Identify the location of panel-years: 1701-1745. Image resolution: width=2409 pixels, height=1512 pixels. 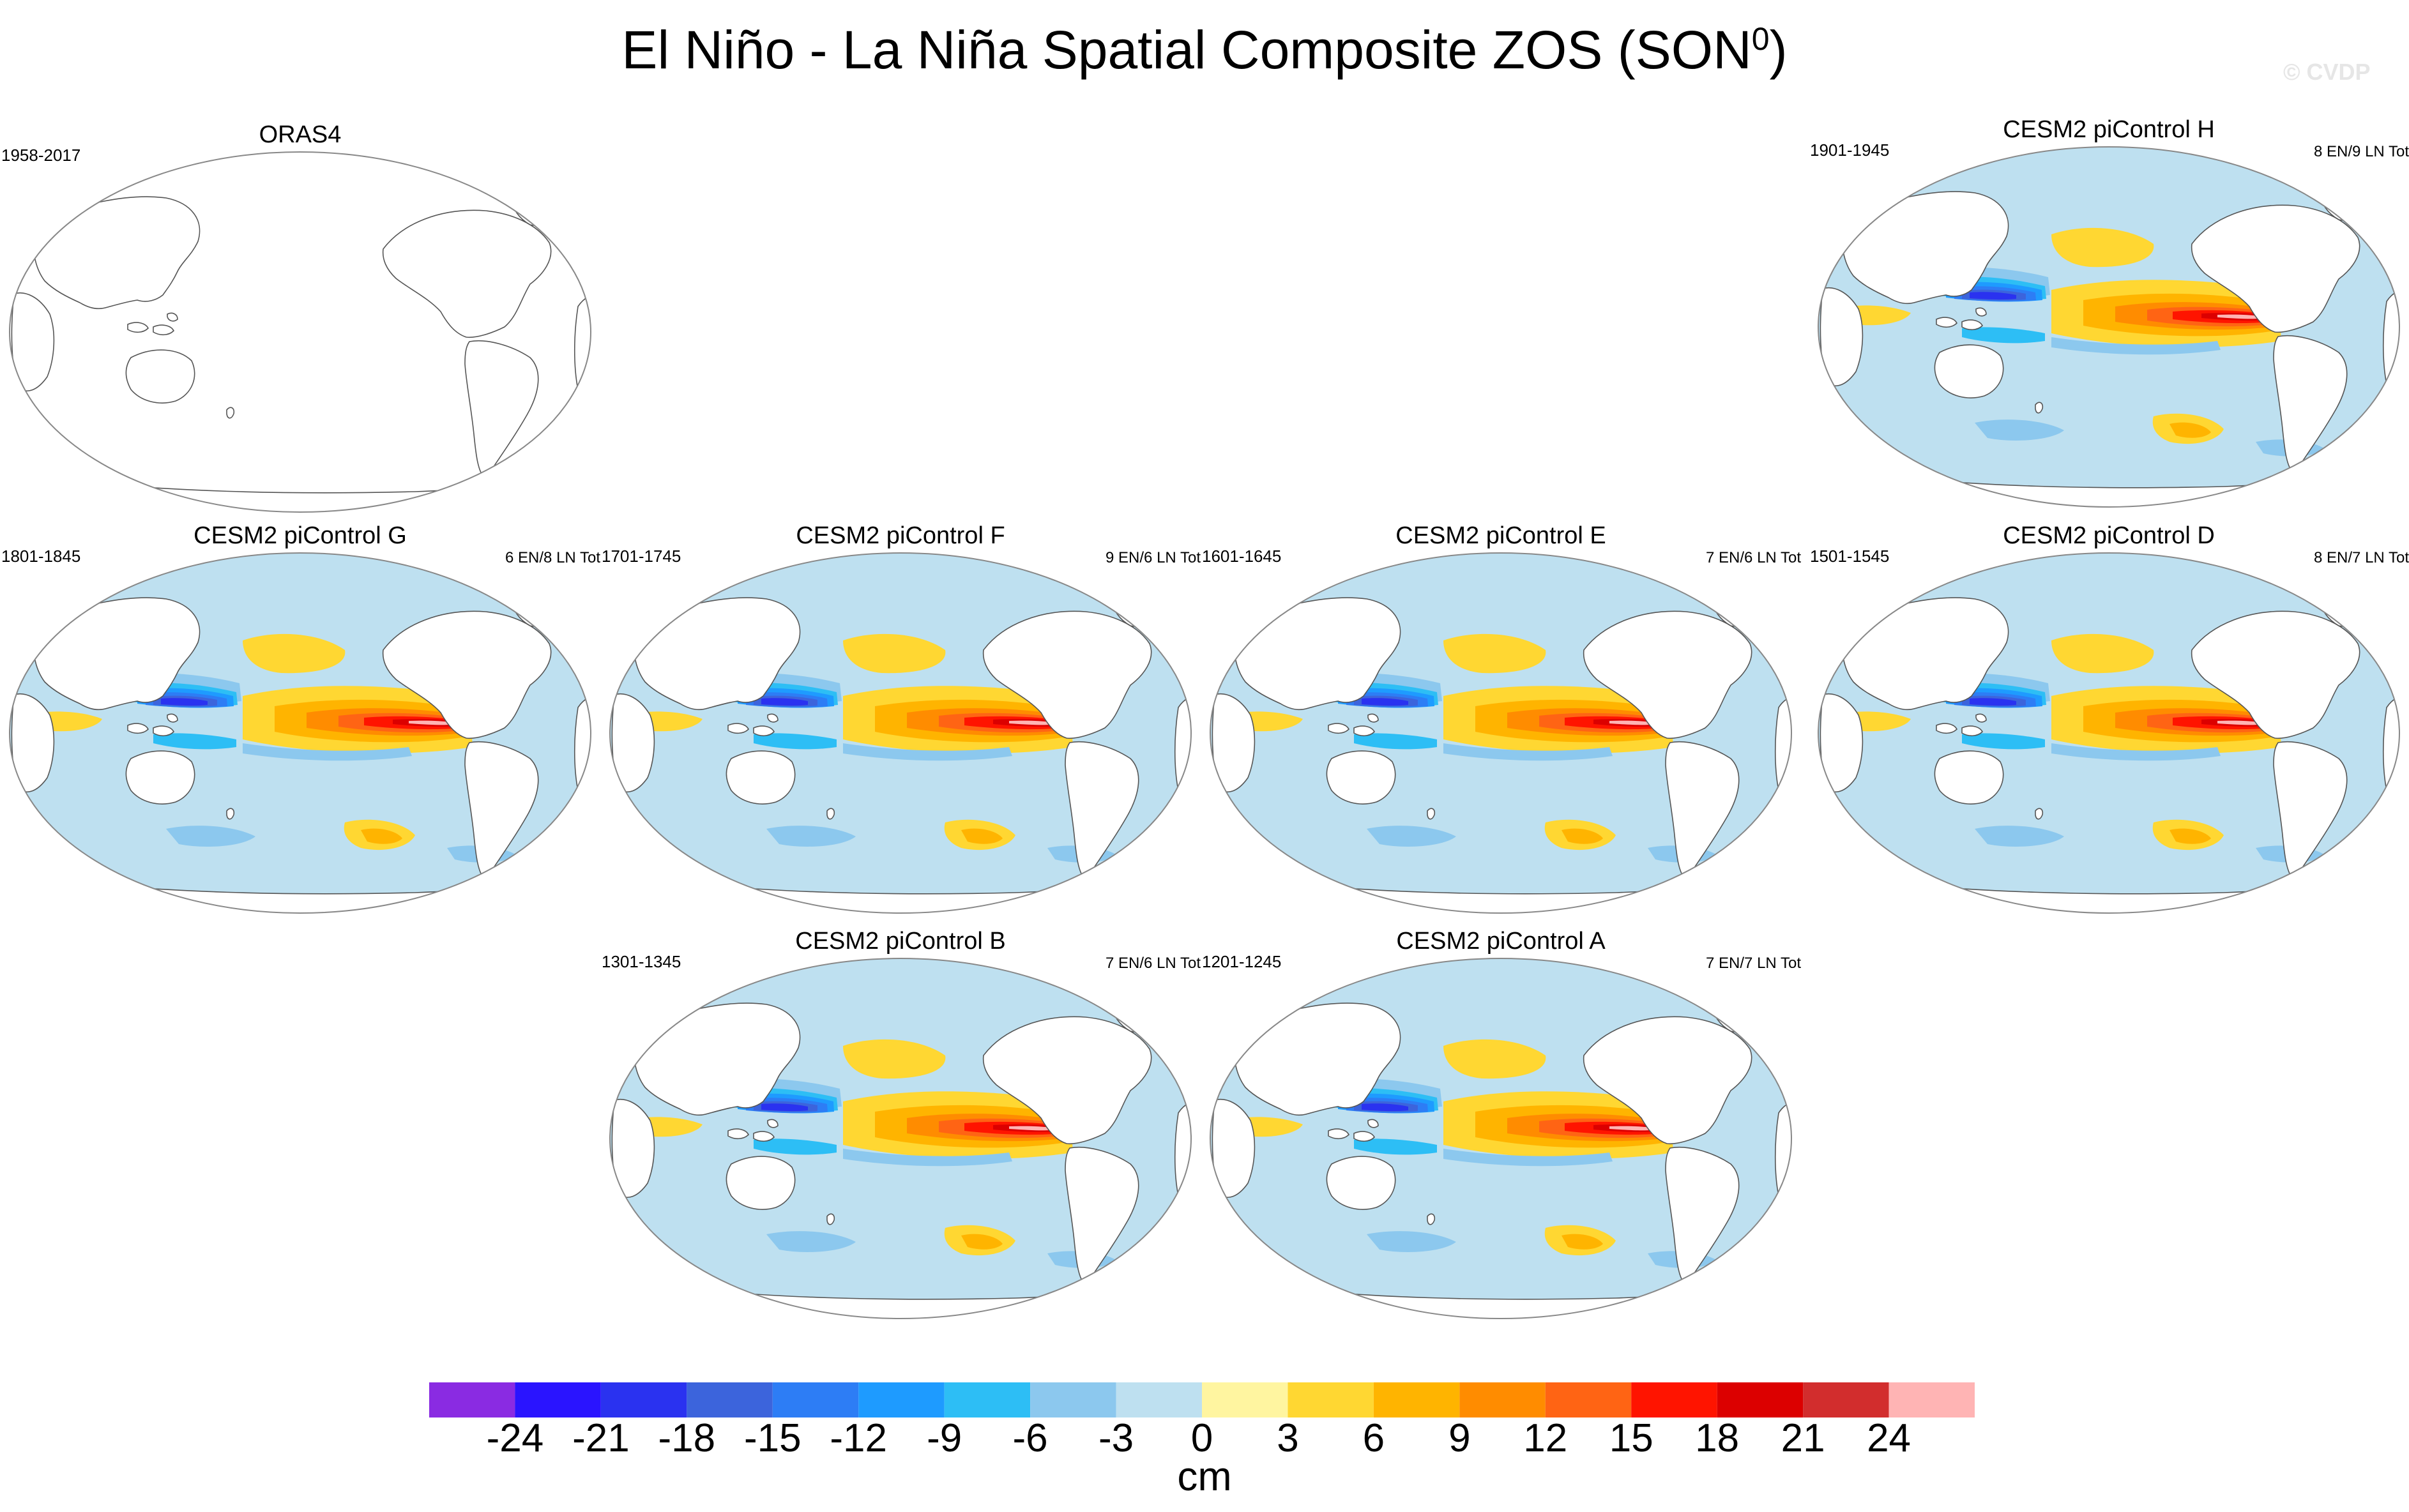
(641, 556).